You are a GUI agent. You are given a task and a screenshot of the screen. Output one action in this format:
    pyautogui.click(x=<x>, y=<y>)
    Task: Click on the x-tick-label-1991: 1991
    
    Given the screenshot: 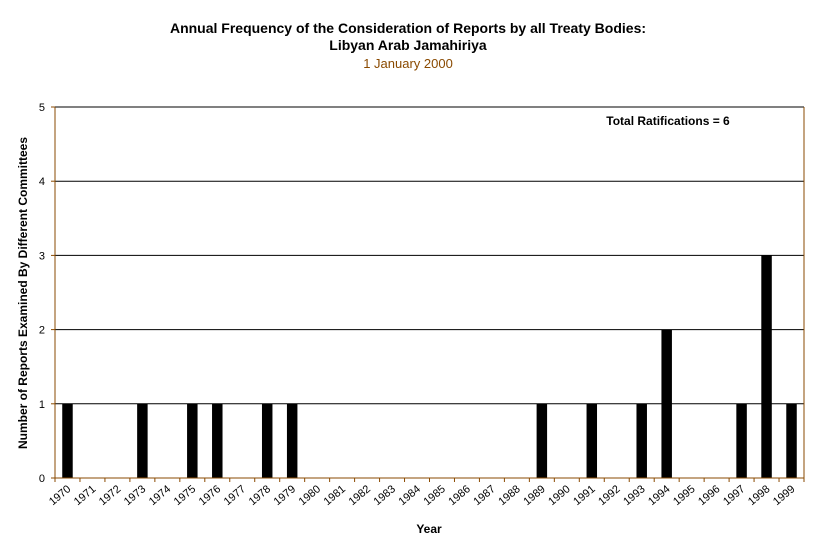 What is the action you would take?
    pyautogui.click(x=584, y=495)
    